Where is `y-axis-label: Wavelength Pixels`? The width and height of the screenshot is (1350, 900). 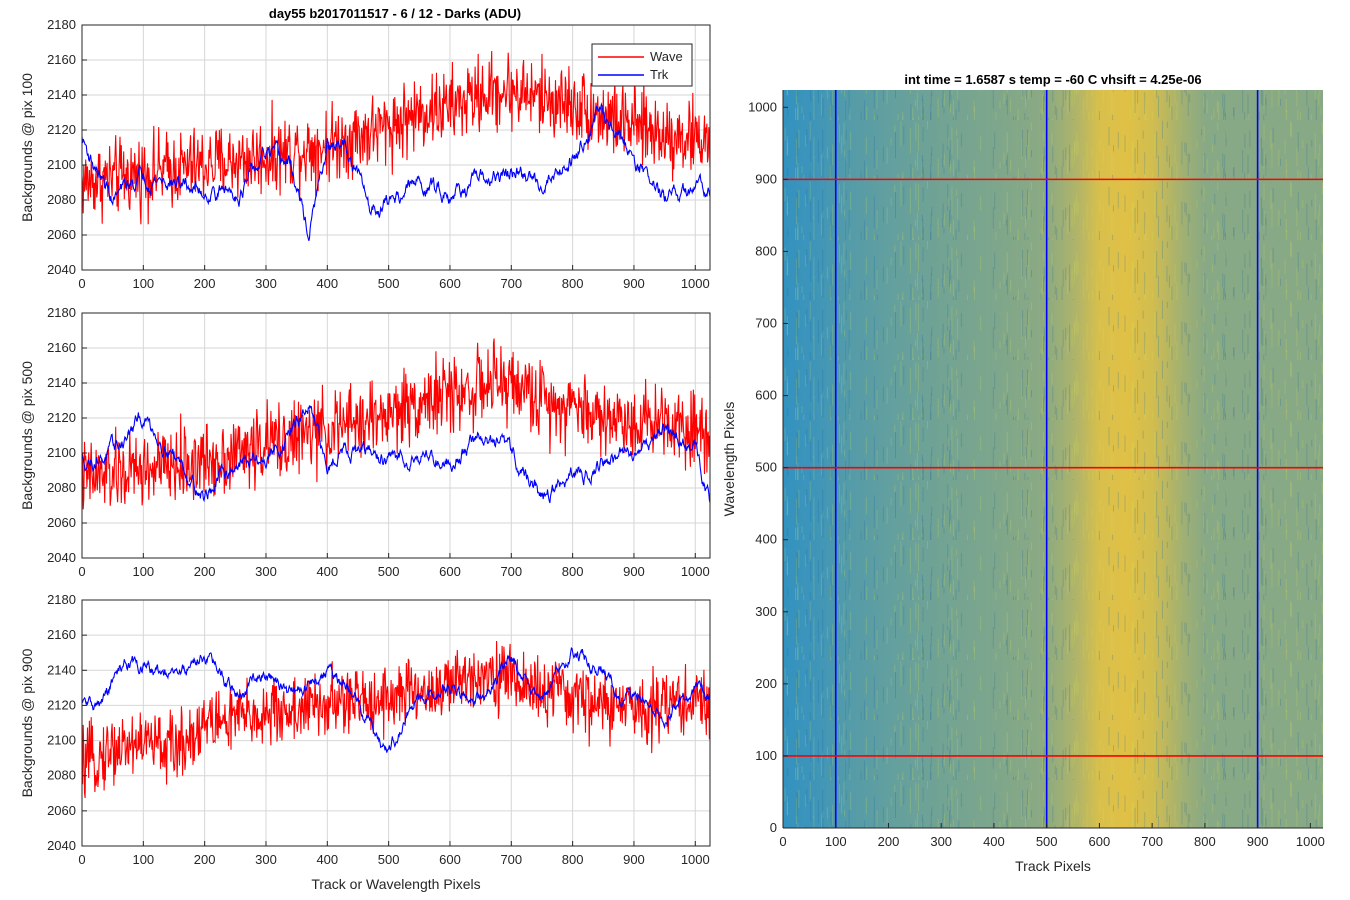
y-axis-label: Wavelength Pixels is located at coordinates (729, 459).